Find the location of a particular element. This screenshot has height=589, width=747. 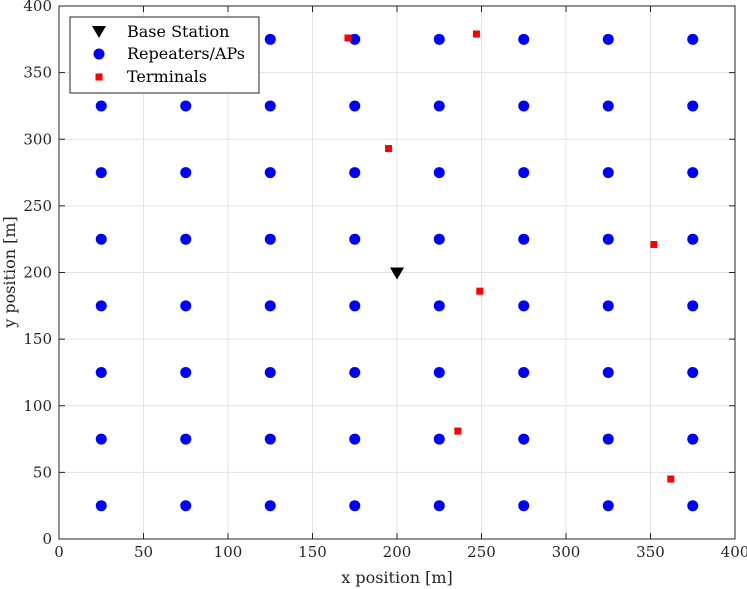

y-axis-label: y position [m] is located at coordinates (9, 272).